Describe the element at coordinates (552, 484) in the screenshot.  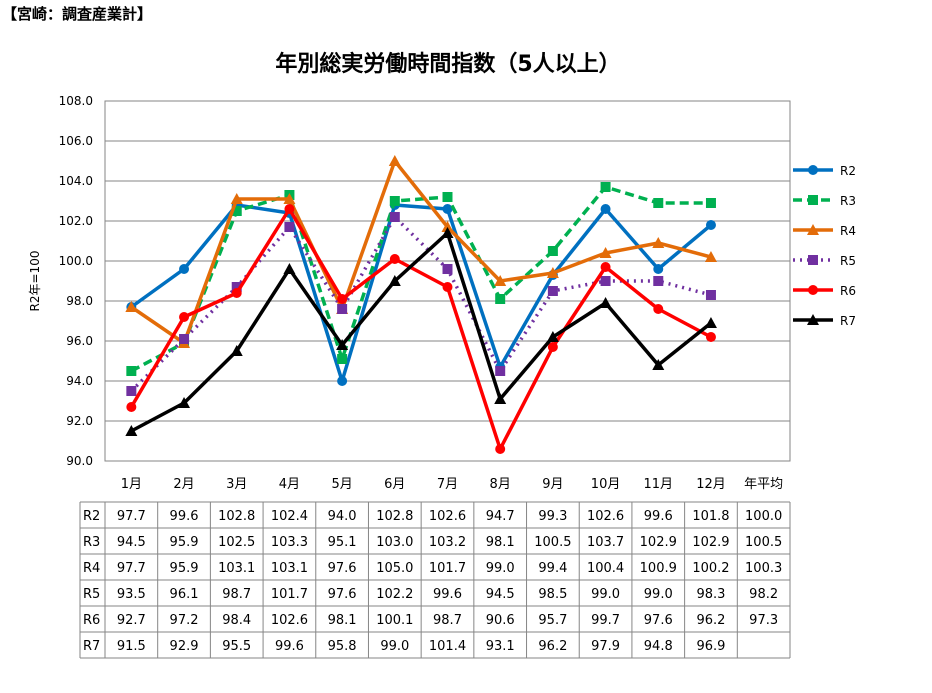
I see `x-tick-label: 9月` at that location.